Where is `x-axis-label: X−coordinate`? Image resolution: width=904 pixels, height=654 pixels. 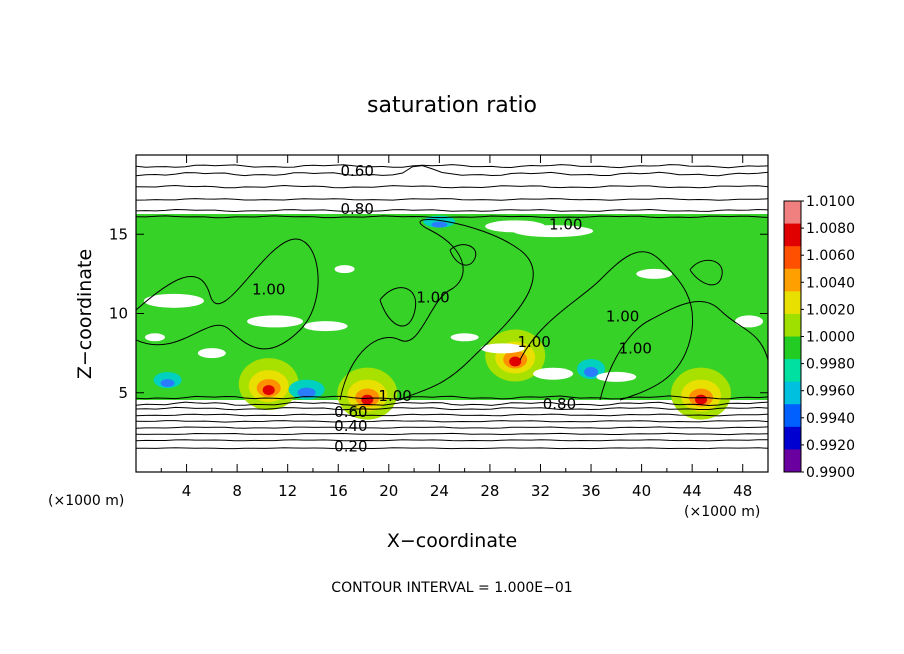
x-axis-label: X−coordinate is located at coordinates (452, 541).